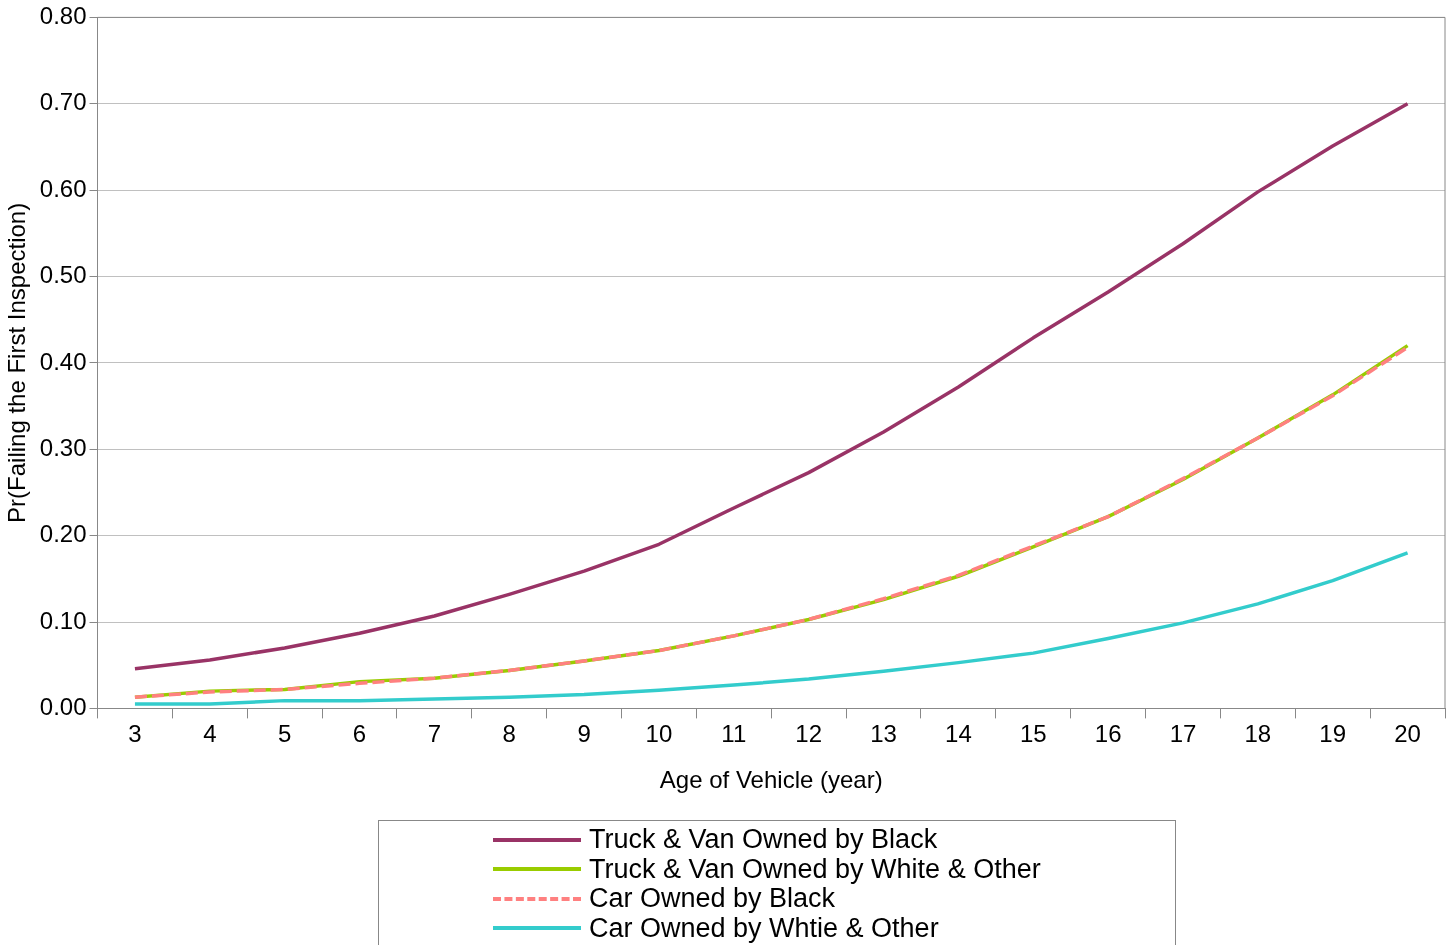 The height and width of the screenshot is (949, 1447). I want to click on x-tick-label: 4, so click(210, 734).